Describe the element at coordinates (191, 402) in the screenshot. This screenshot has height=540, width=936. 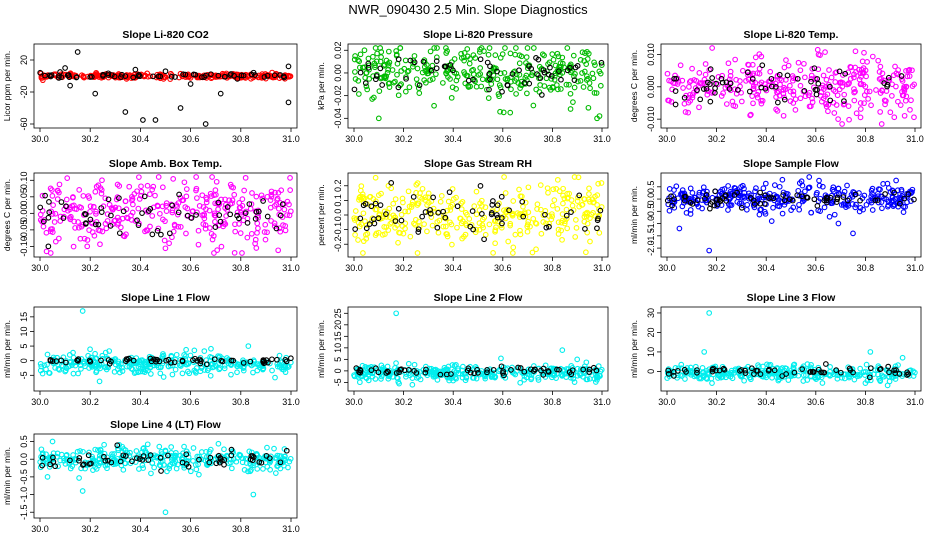
I see `x-tick-label: 30.6` at that location.